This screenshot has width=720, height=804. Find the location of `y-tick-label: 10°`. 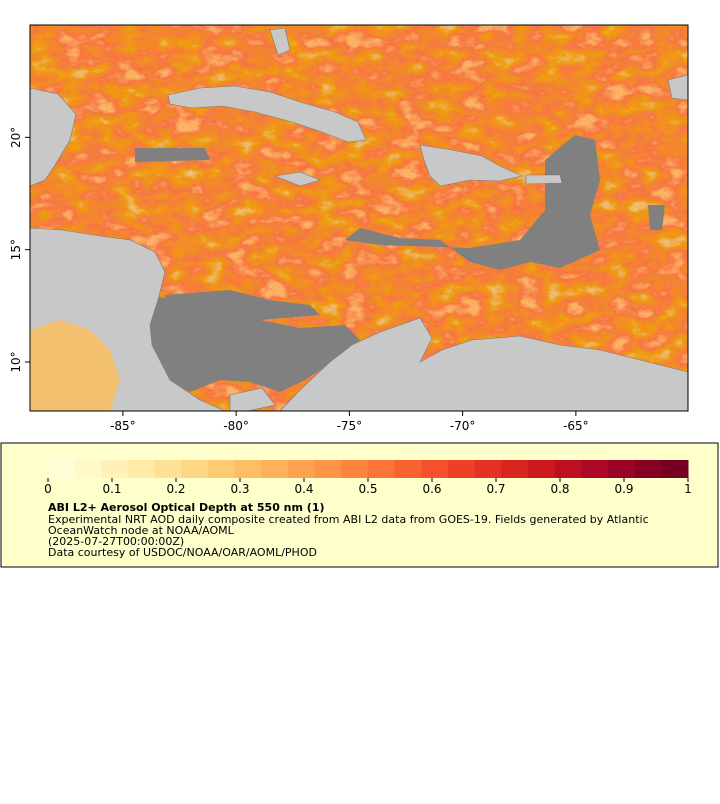

y-tick-label: 10° is located at coordinates (16, 361).